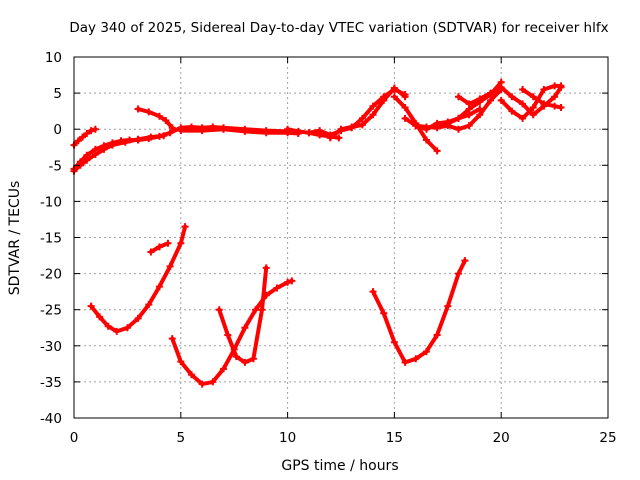 This screenshot has height=480, width=640. What do you see at coordinates (51, 202) in the screenshot?
I see `y-tick-label: -10` at bounding box center [51, 202].